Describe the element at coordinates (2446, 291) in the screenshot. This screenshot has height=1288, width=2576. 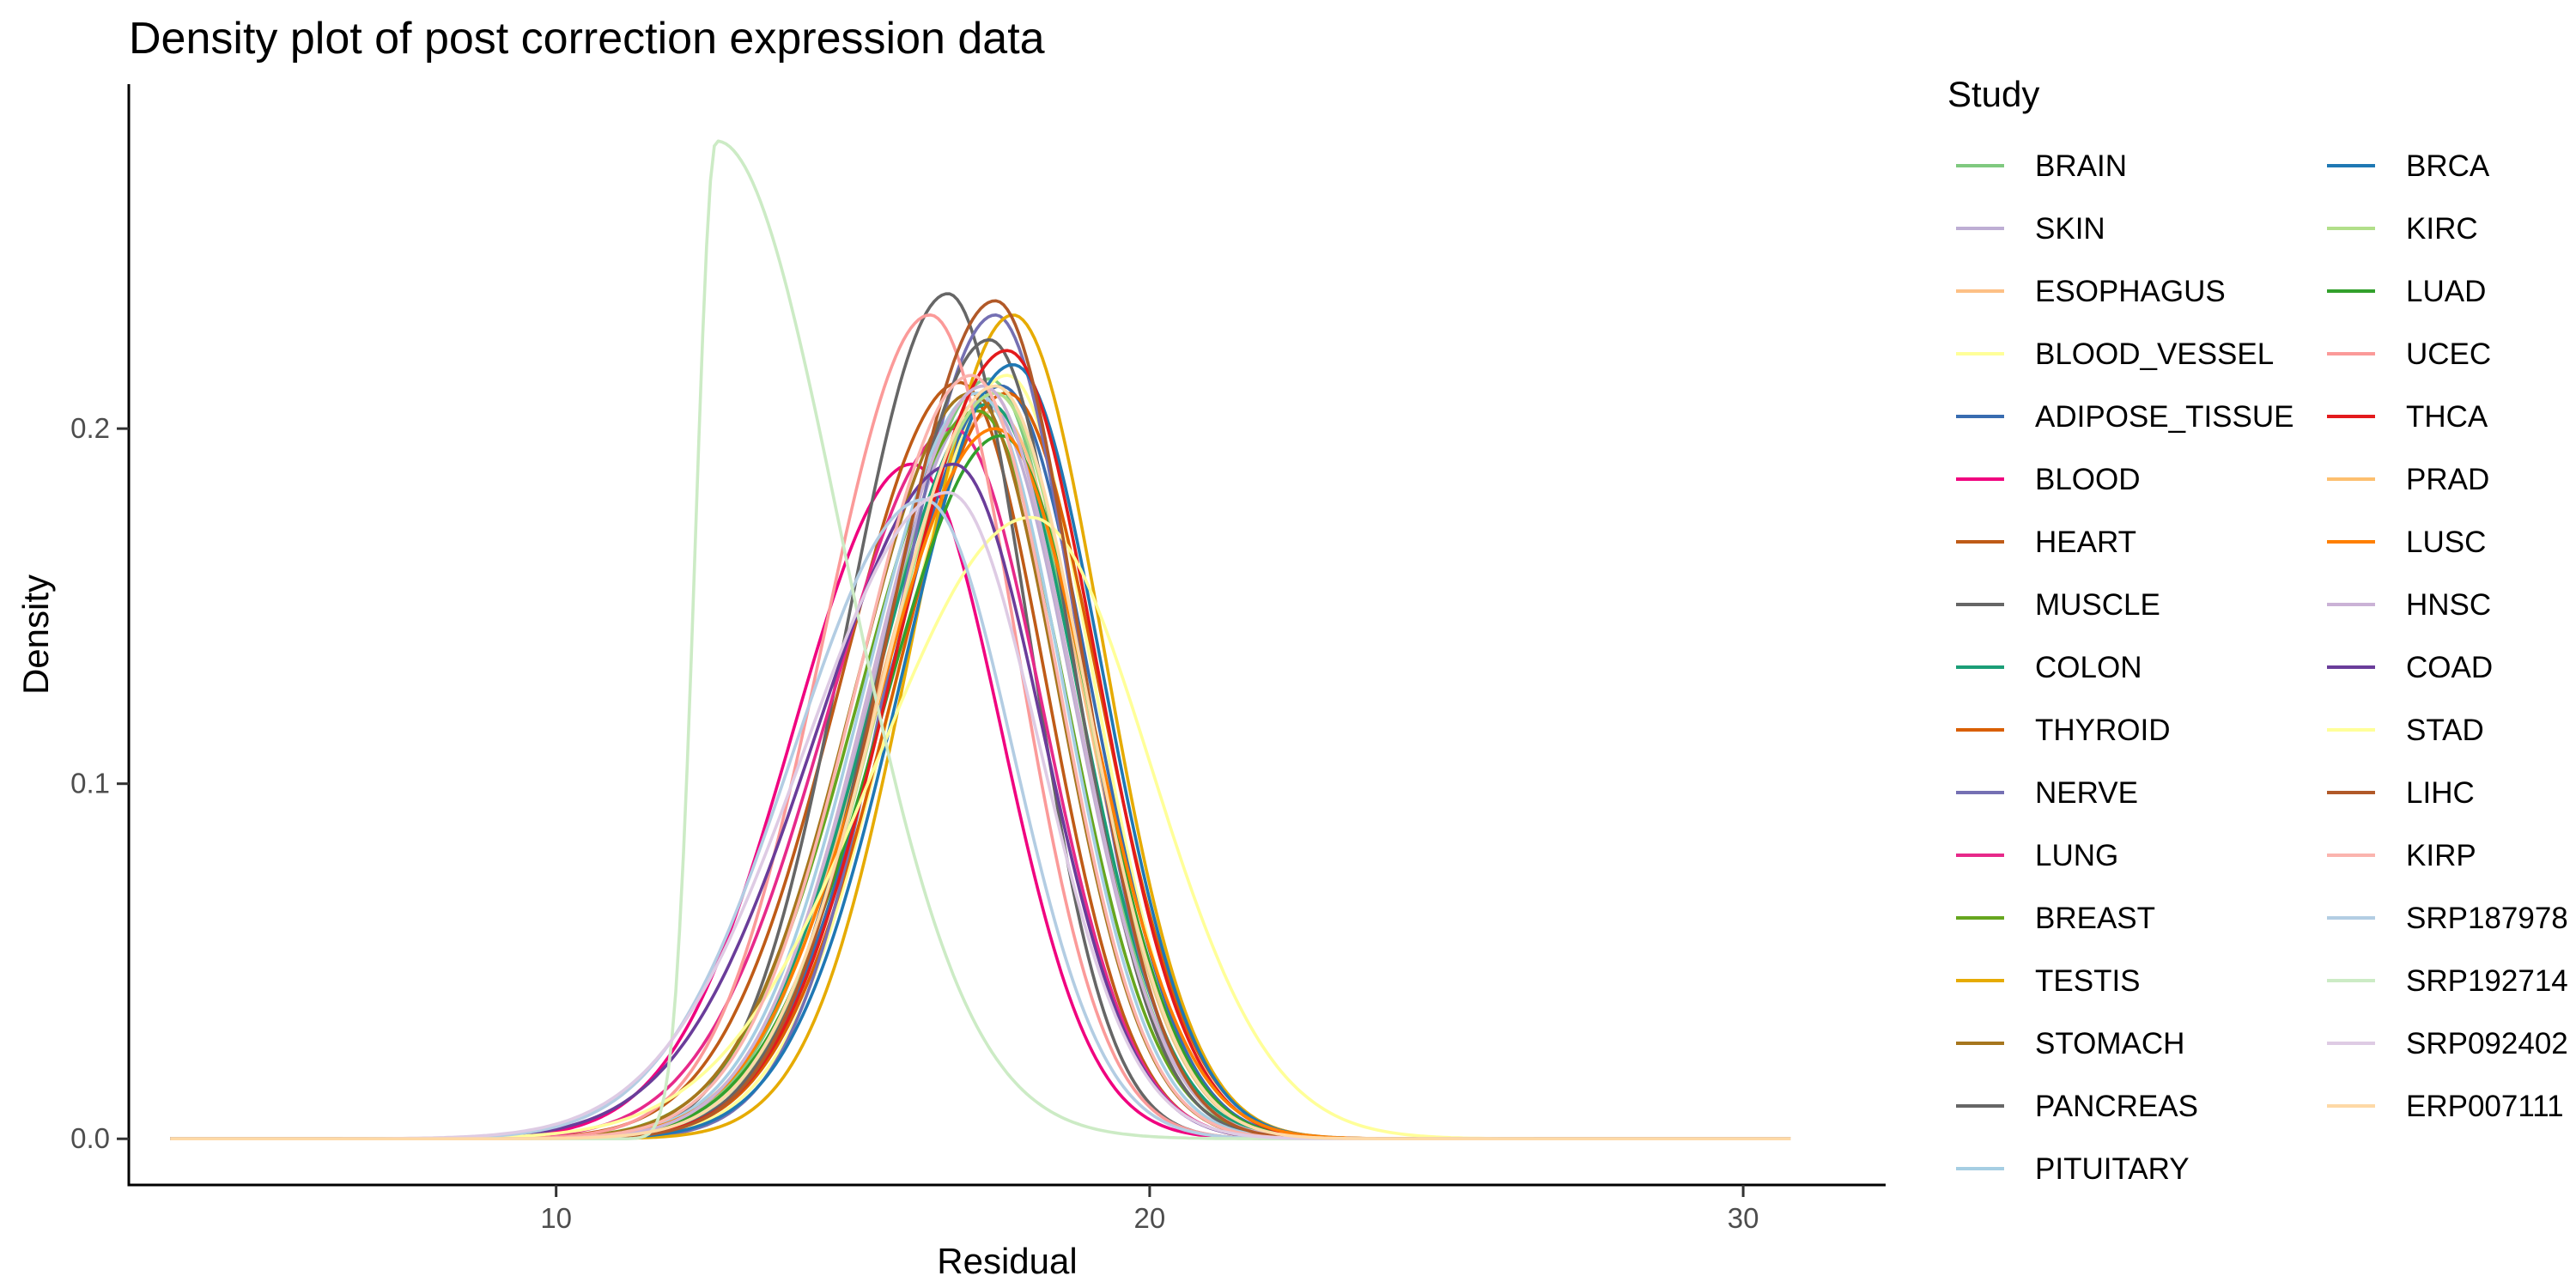
I see `legend-label: LUAD` at that location.